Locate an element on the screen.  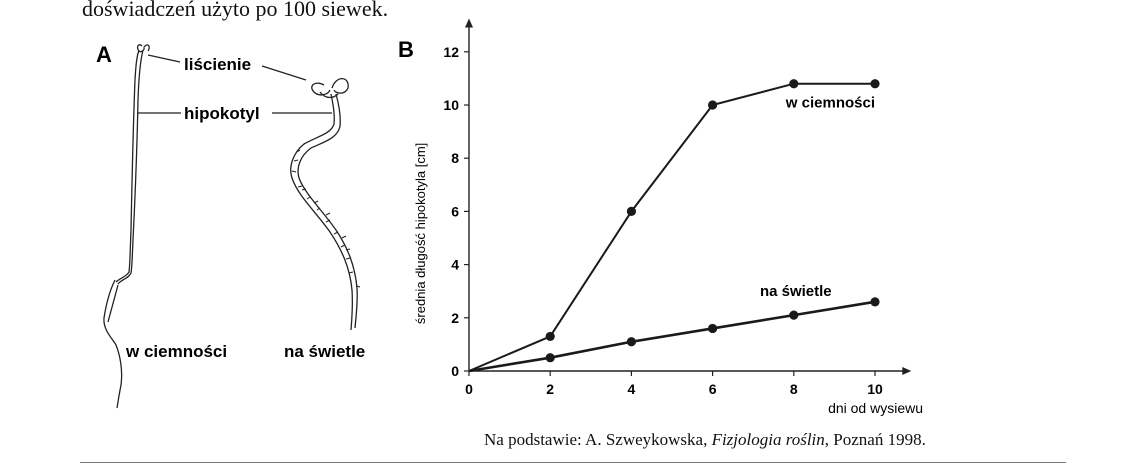
x-axis-arrow is located at coordinates (907, 371).